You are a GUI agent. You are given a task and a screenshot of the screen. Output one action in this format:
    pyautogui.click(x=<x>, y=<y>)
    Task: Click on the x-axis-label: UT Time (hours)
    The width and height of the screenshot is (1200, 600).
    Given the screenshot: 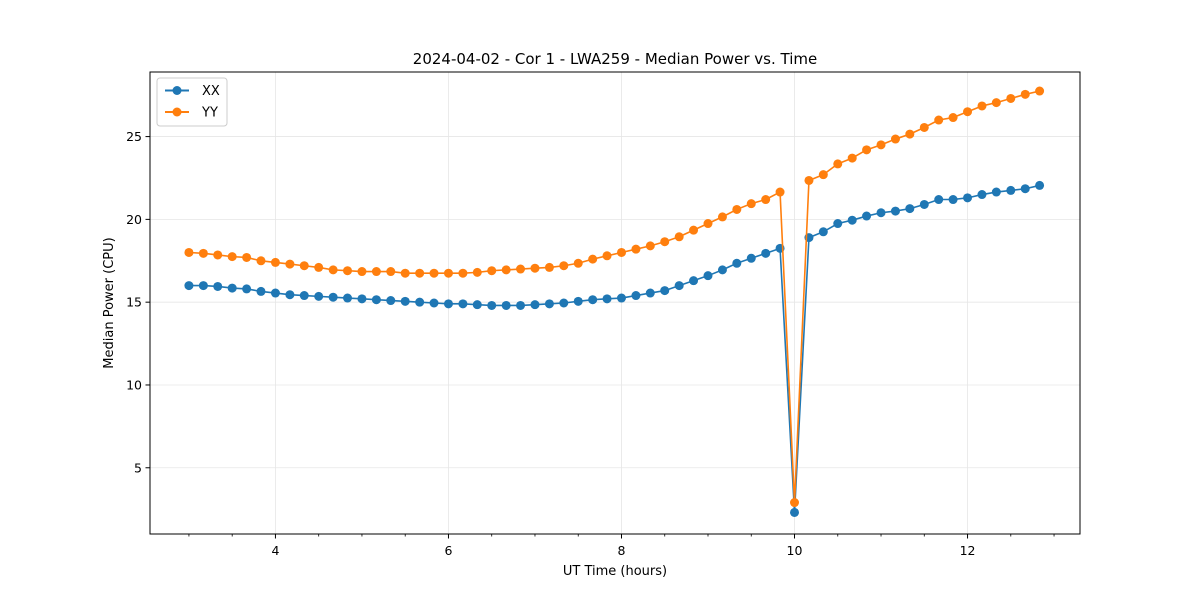 What is the action you would take?
    pyautogui.click(x=615, y=571)
    